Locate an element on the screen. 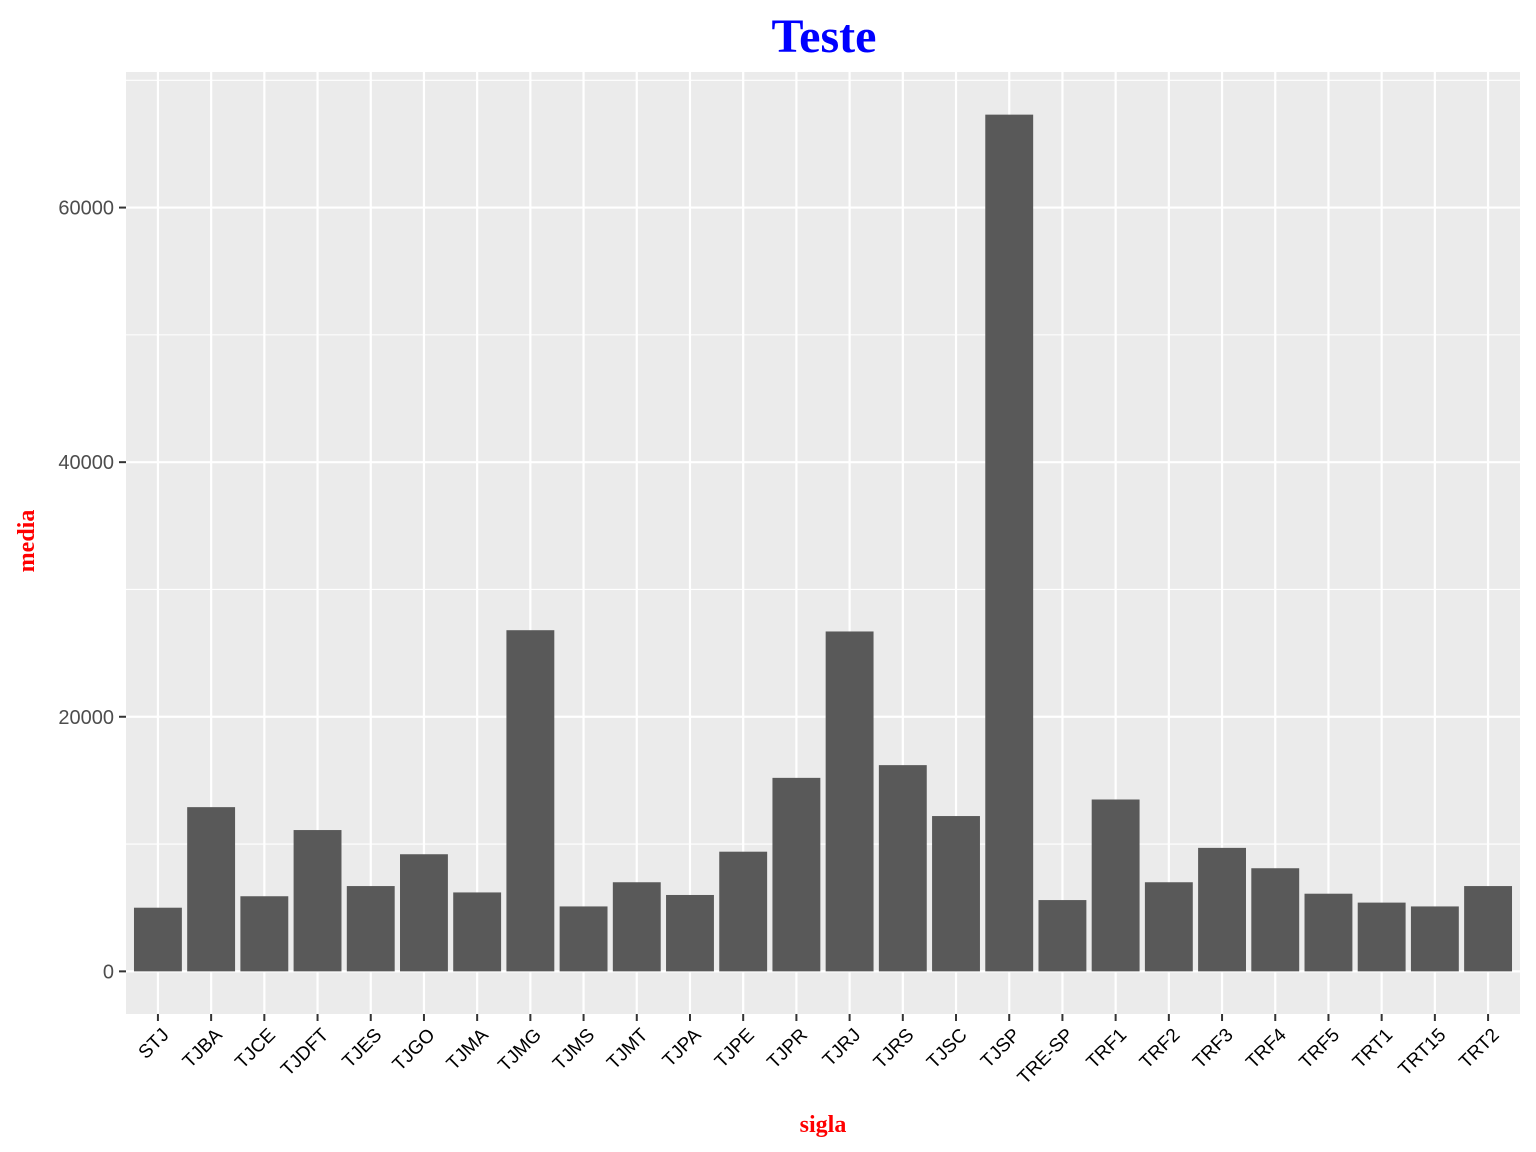 The image size is (1536, 1152). y-tick-label: 40000 is located at coordinates (86, 463).